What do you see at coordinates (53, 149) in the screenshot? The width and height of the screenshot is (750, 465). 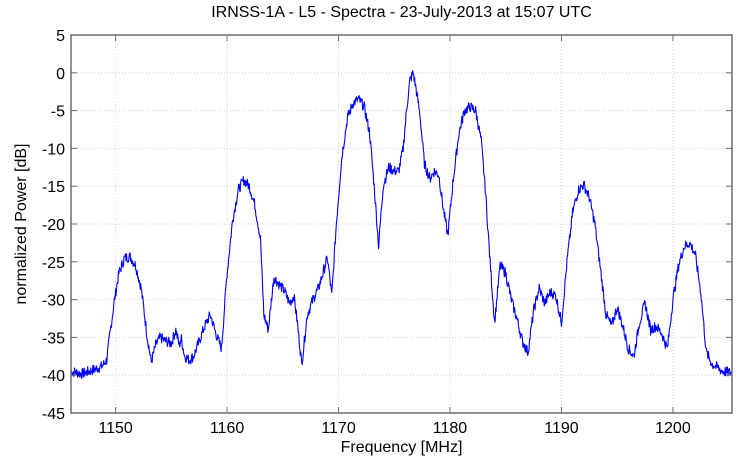 I see `y-tick-label: -10` at bounding box center [53, 149].